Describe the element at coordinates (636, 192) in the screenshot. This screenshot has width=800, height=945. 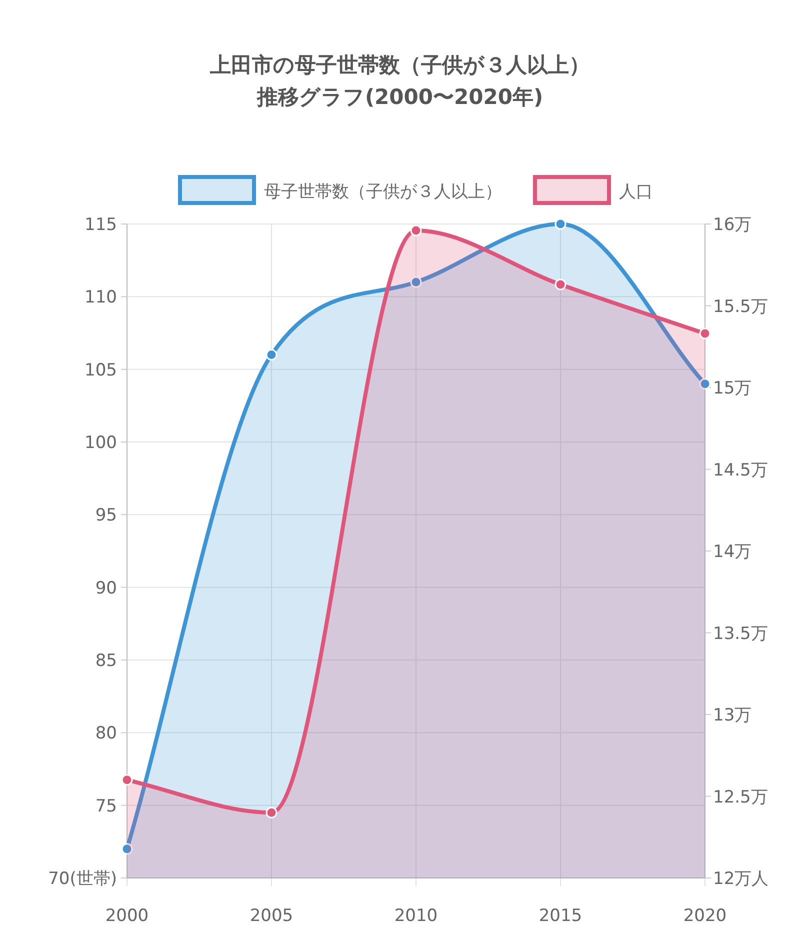
I see `legend-label: 人口` at that location.